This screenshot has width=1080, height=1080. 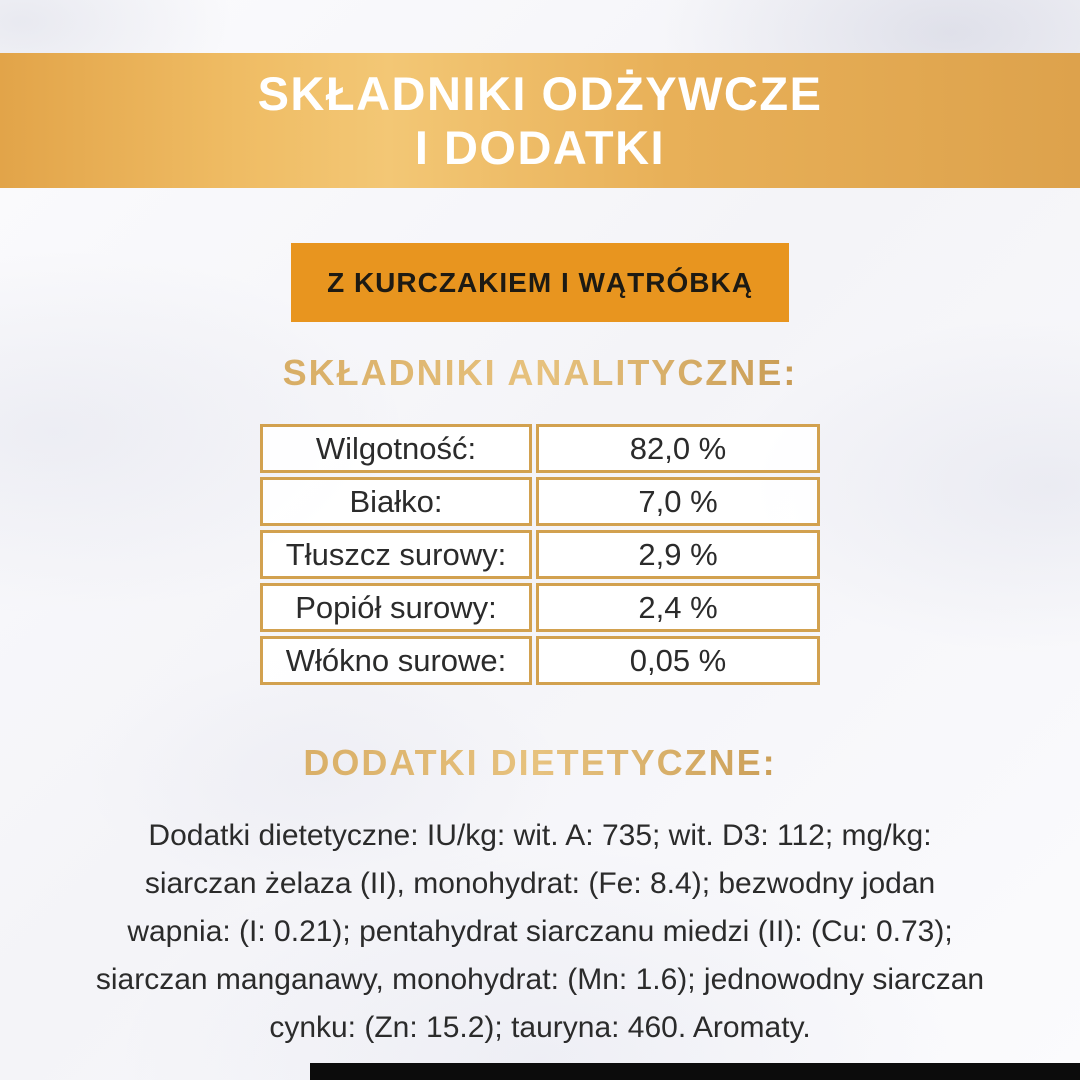 What do you see at coordinates (678, 607) in the screenshot?
I see `table-cell-value: 2,4 %` at bounding box center [678, 607].